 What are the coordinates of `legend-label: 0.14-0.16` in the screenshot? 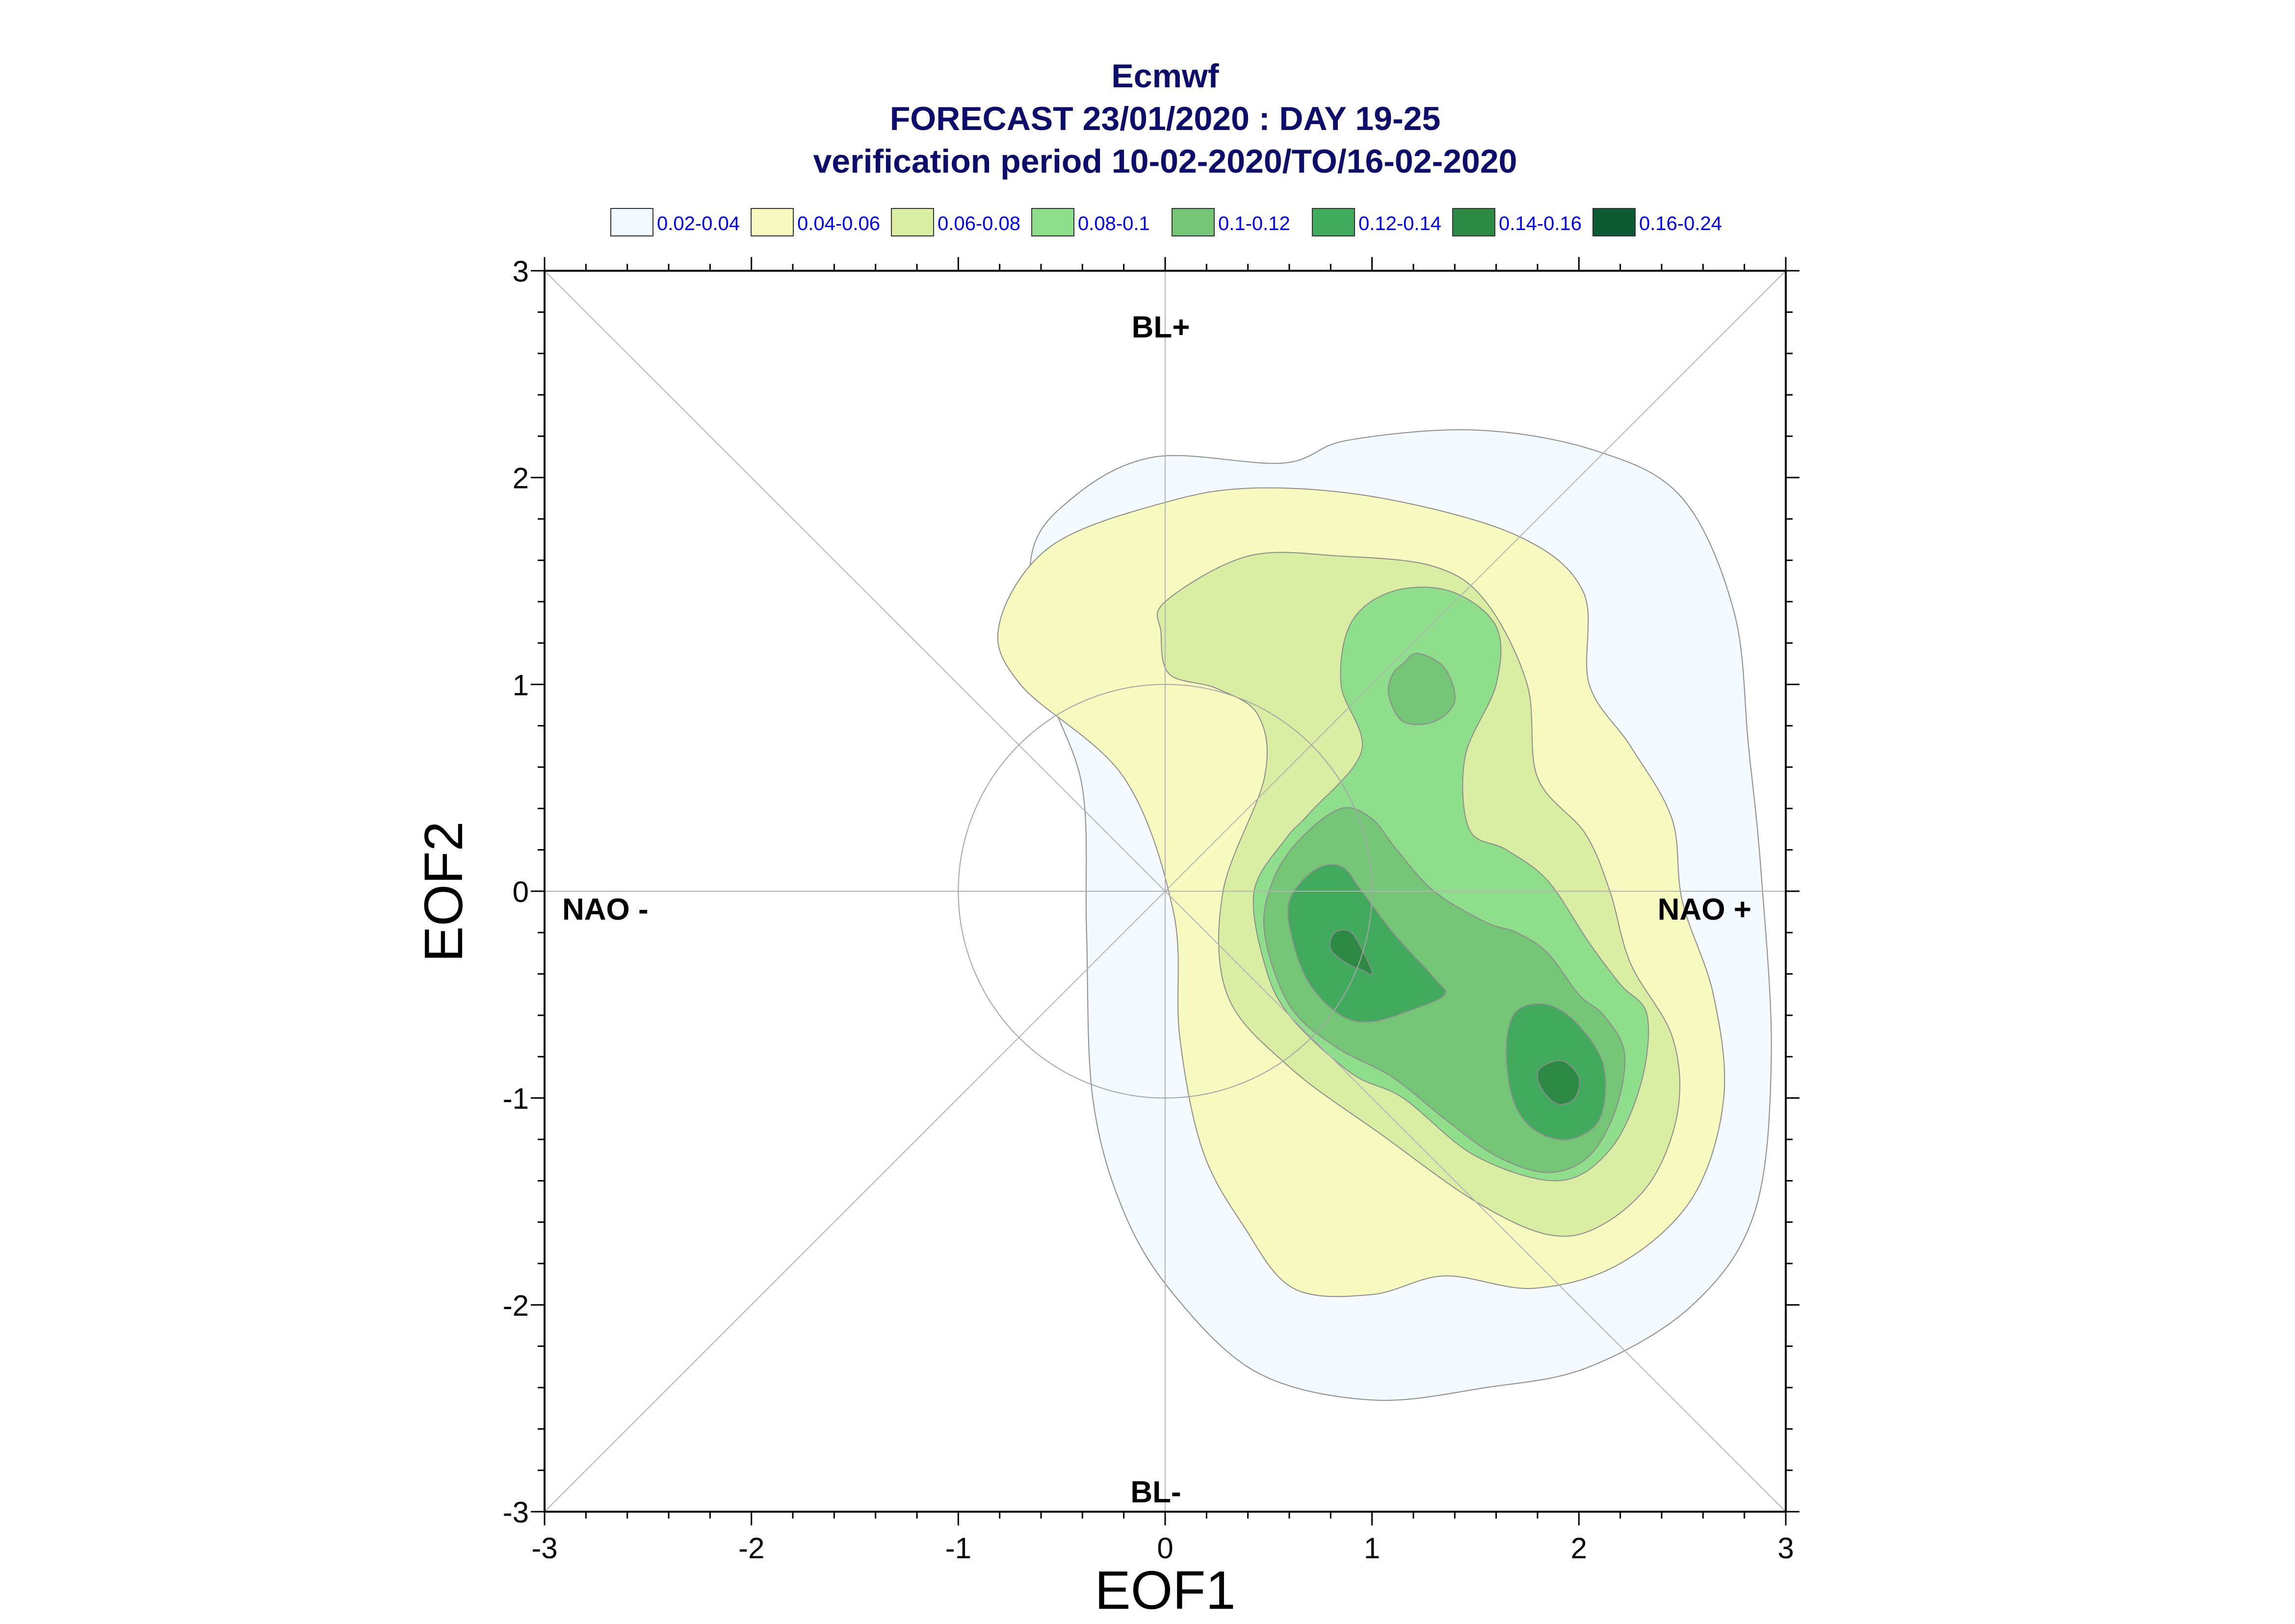 It's located at (1540, 223).